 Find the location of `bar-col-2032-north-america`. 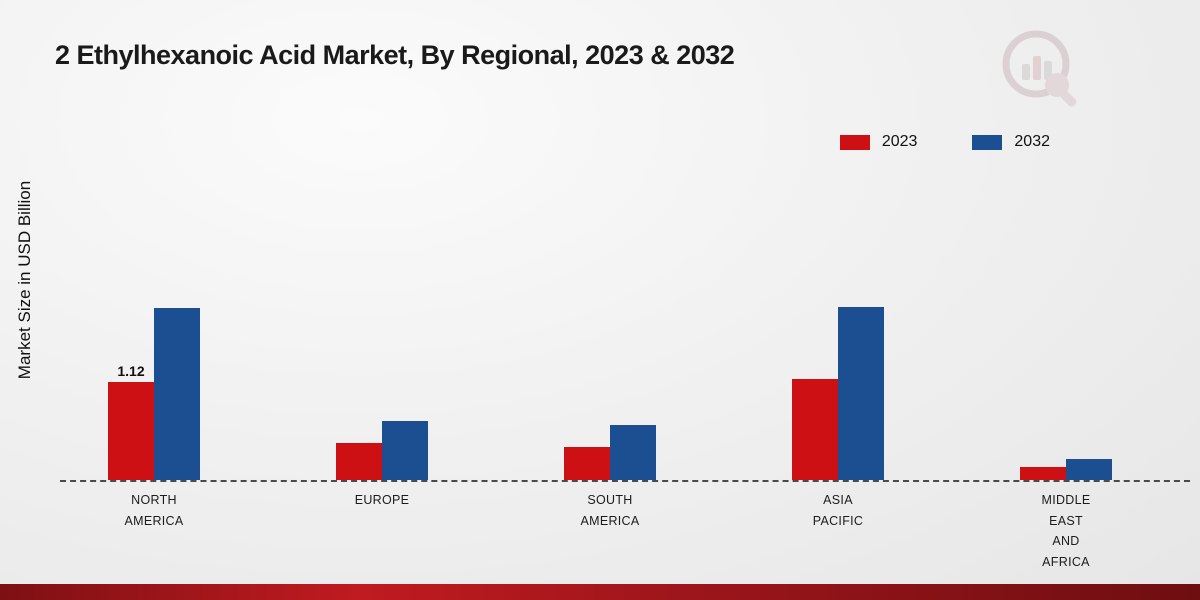

bar-col-2032-north-america is located at coordinates (177, 394).